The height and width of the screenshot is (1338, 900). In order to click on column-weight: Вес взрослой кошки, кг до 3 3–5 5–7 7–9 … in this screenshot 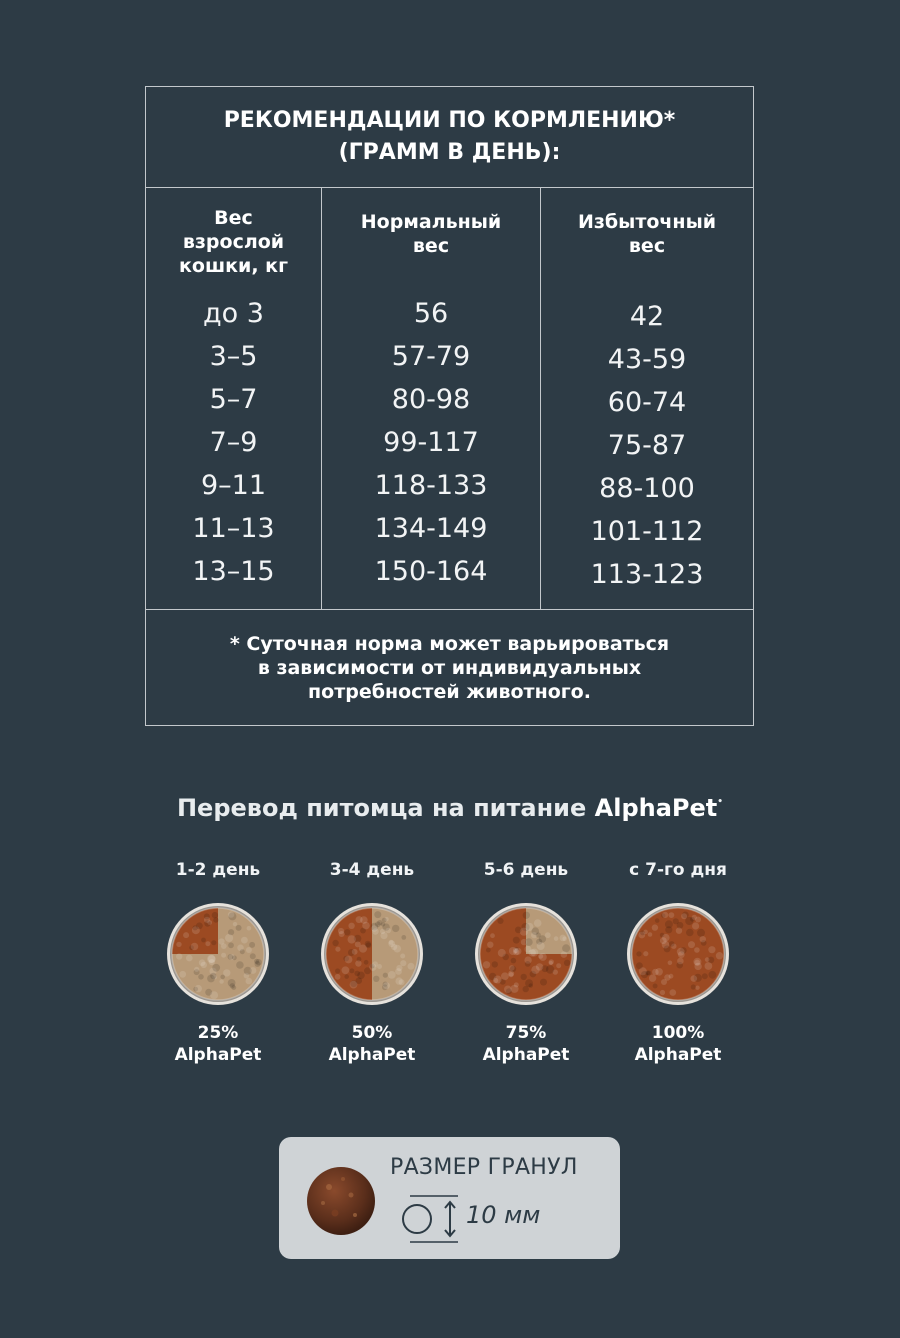, I will do `click(233, 398)`.